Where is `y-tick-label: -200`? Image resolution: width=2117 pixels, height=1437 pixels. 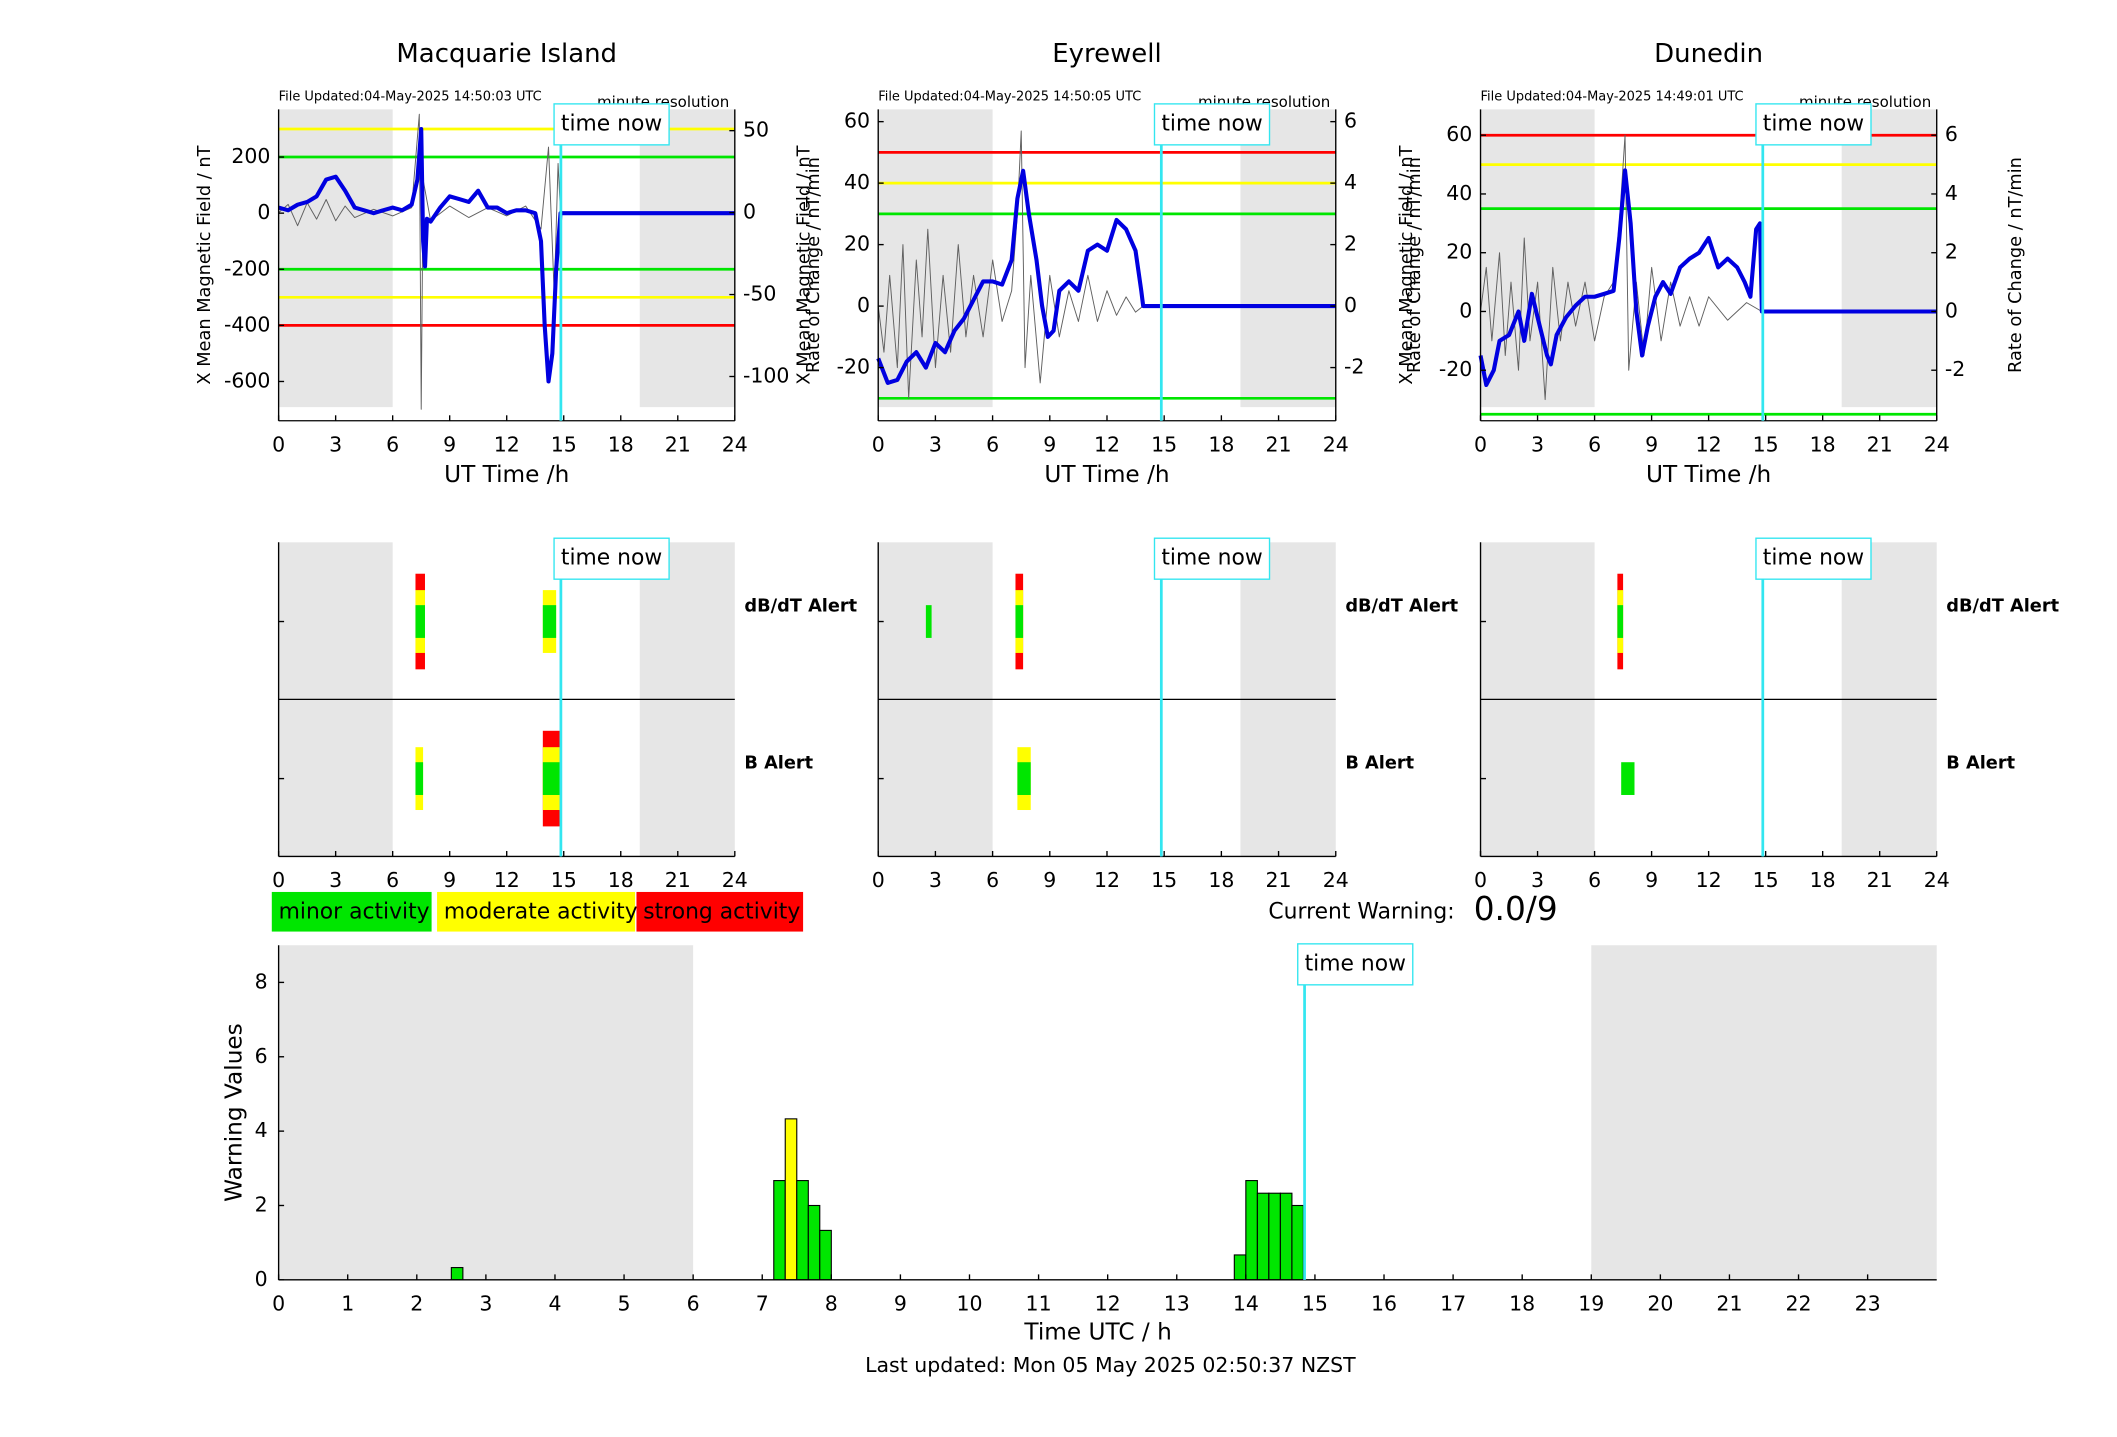 y-tick-label: -200 is located at coordinates (247, 268).